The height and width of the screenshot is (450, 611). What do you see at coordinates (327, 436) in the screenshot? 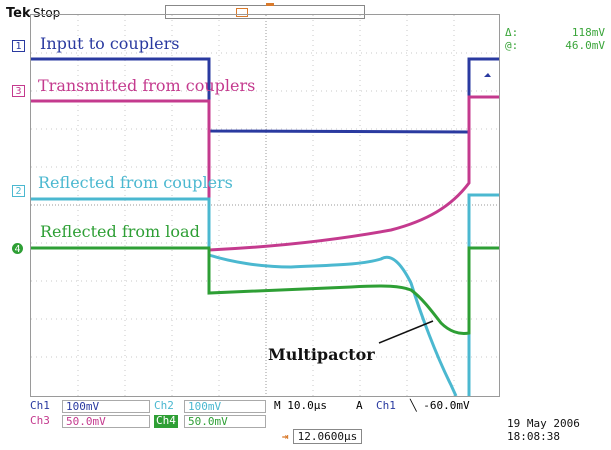
I see `trigger-position-value: 12.0600μs` at bounding box center [327, 436].